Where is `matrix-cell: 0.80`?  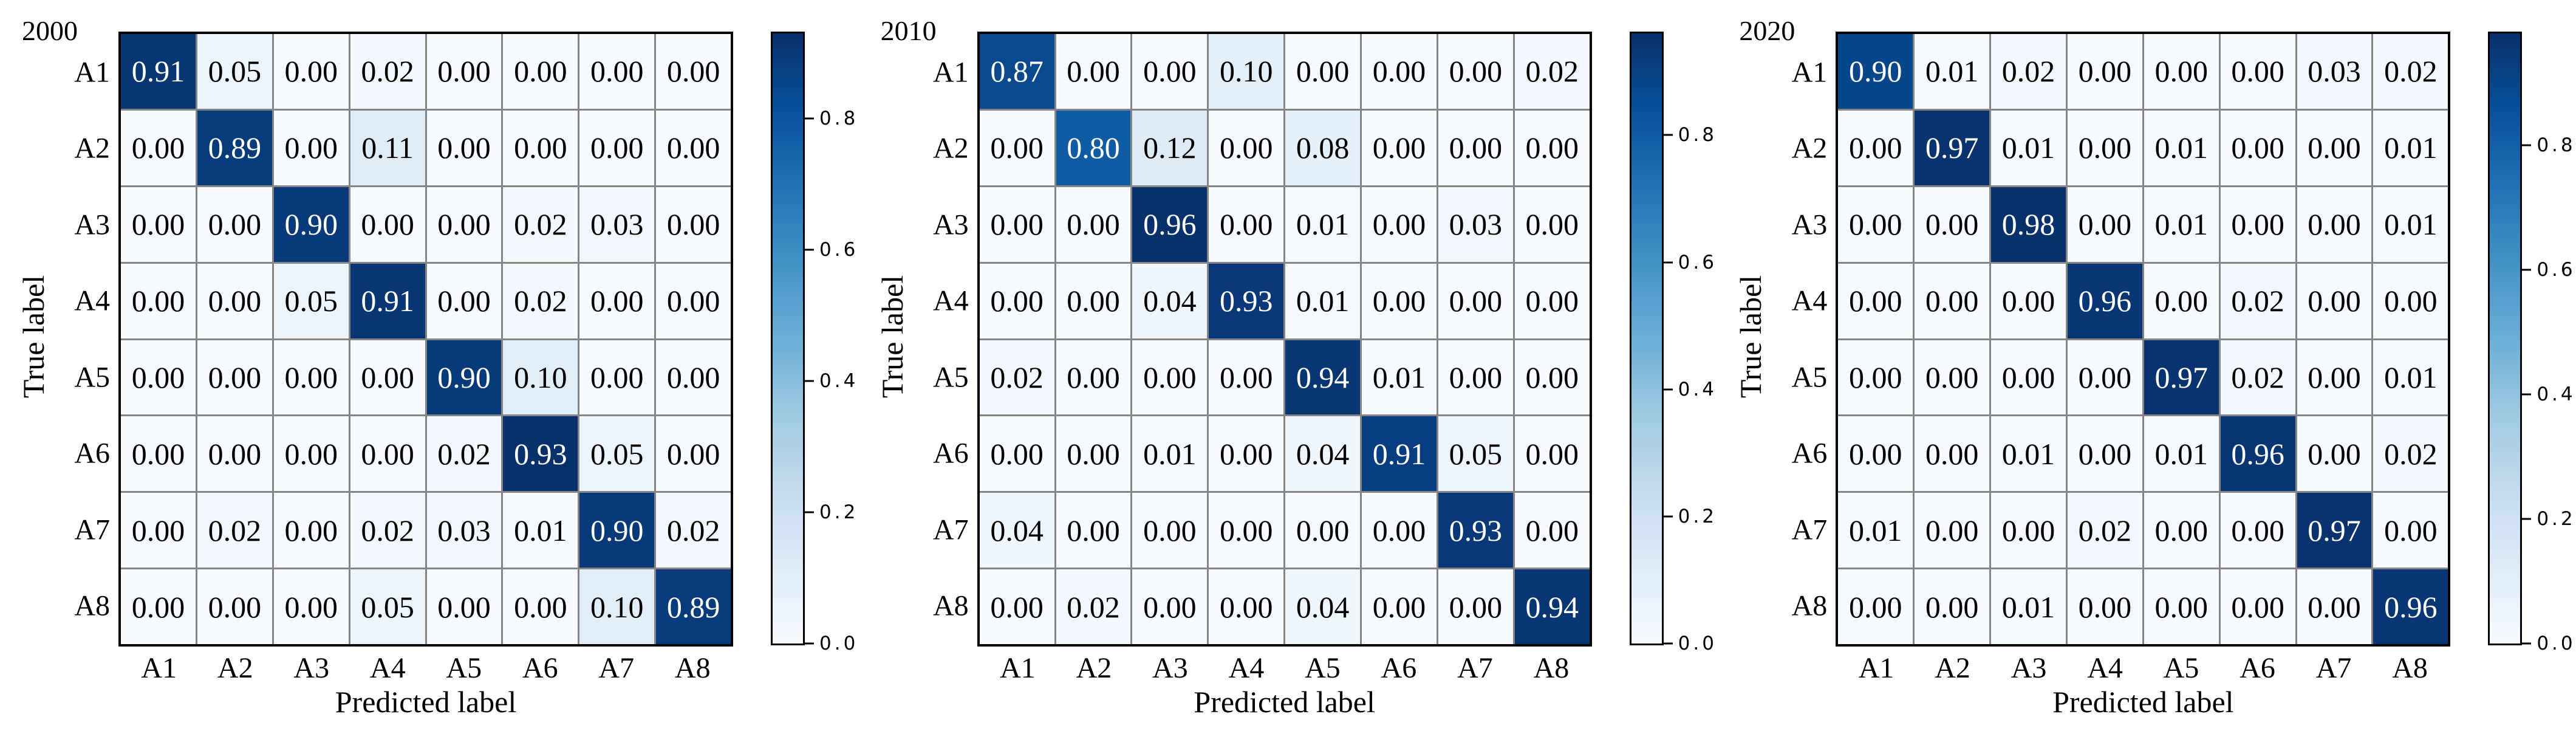 matrix-cell: 0.80 is located at coordinates (1093, 148).